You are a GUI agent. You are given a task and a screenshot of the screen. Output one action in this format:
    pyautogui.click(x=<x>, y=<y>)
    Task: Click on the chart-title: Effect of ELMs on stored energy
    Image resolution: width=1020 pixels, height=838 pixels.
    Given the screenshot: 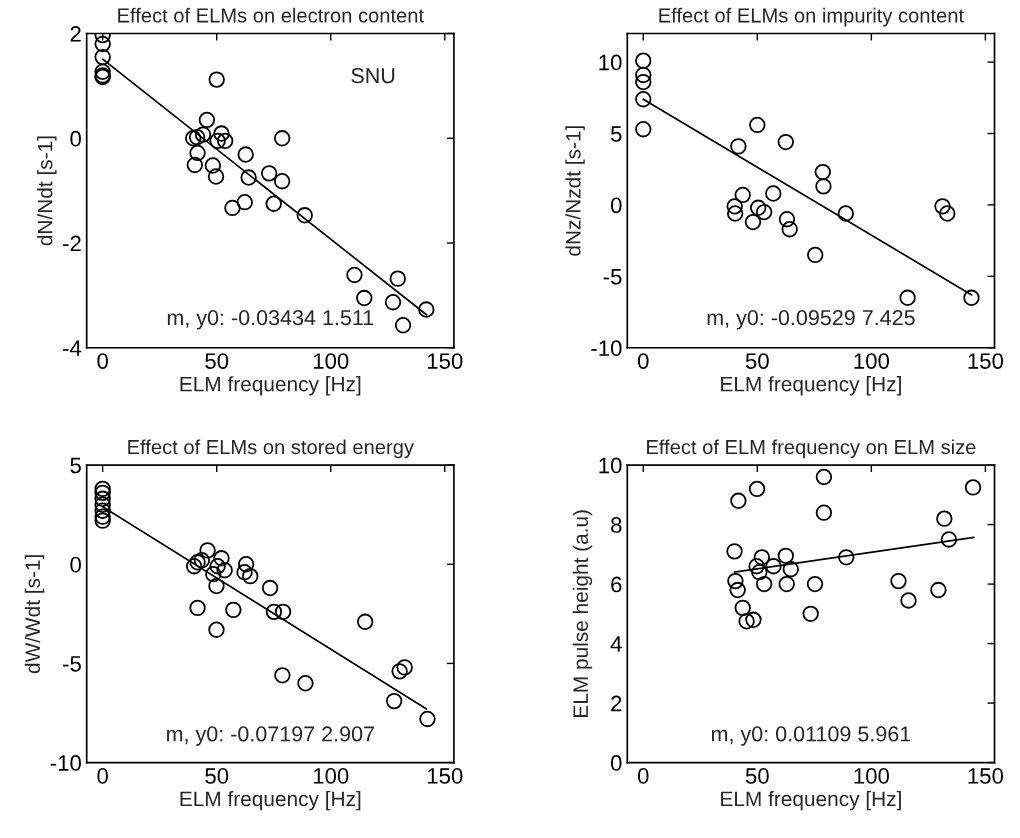 What is the action you would take?
    pyautogui.click(x=271, y=449)
    